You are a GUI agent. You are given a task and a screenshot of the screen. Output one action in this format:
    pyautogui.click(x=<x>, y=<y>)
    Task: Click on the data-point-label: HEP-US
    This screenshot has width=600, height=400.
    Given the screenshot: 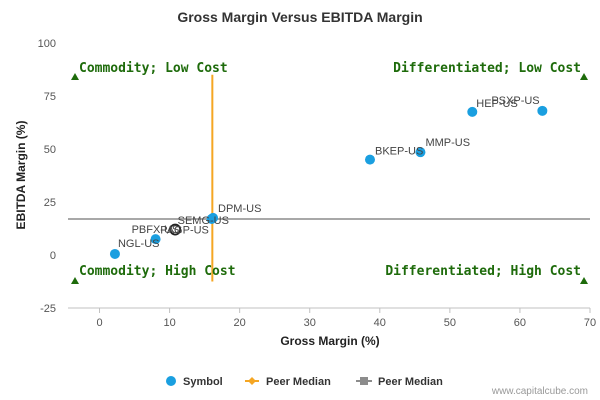 What is the action you would take?
    pyautogui.click(x=497, y=104)
    